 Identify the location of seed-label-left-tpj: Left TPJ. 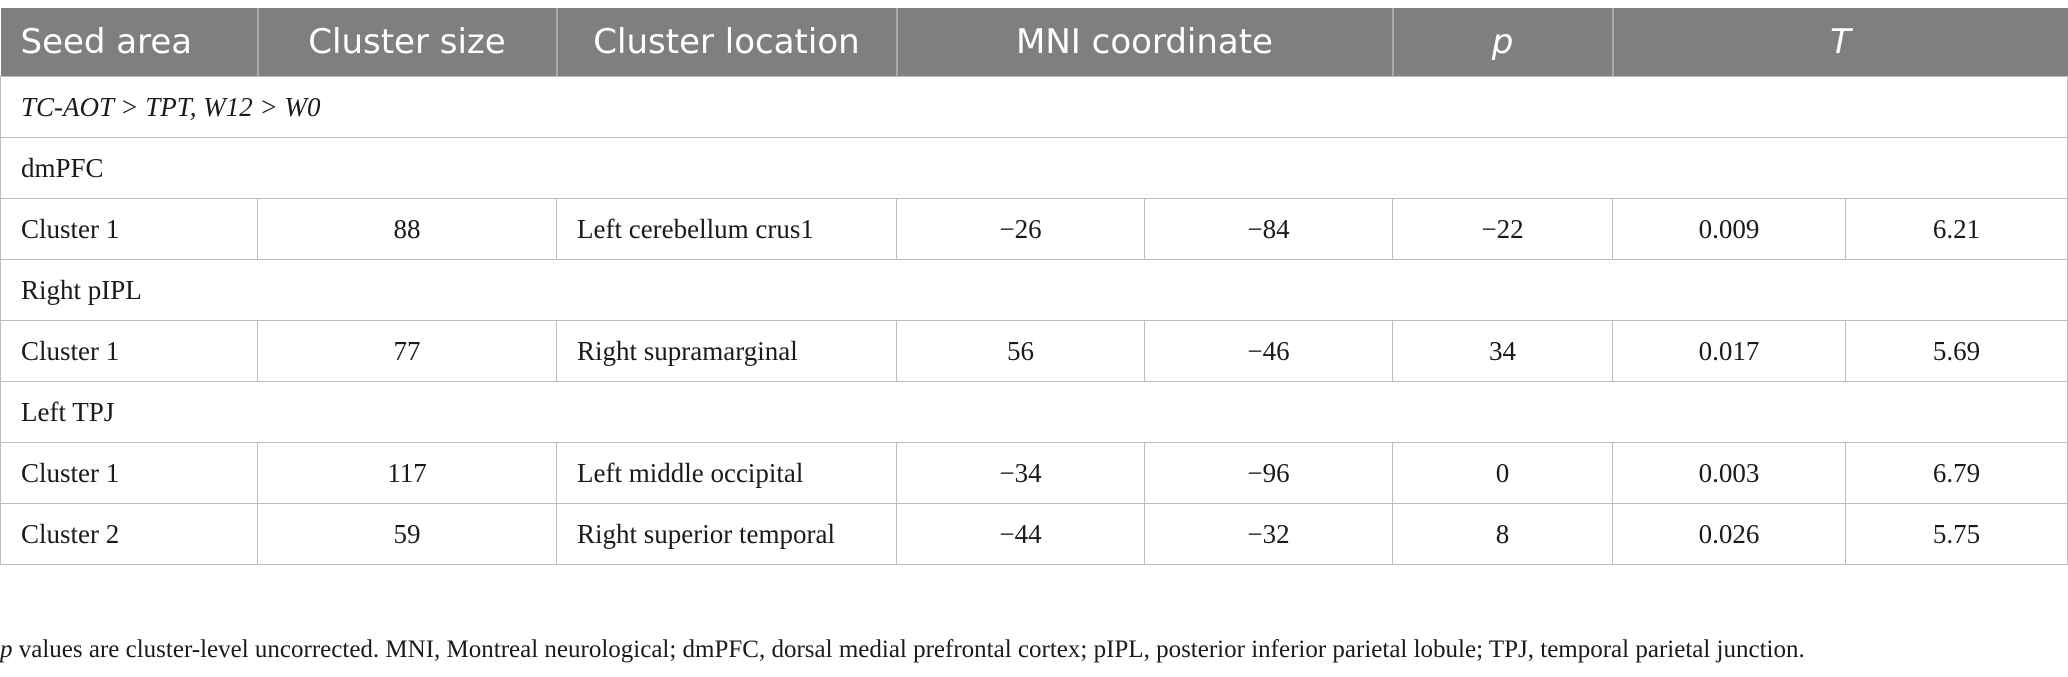
(1034, 412).